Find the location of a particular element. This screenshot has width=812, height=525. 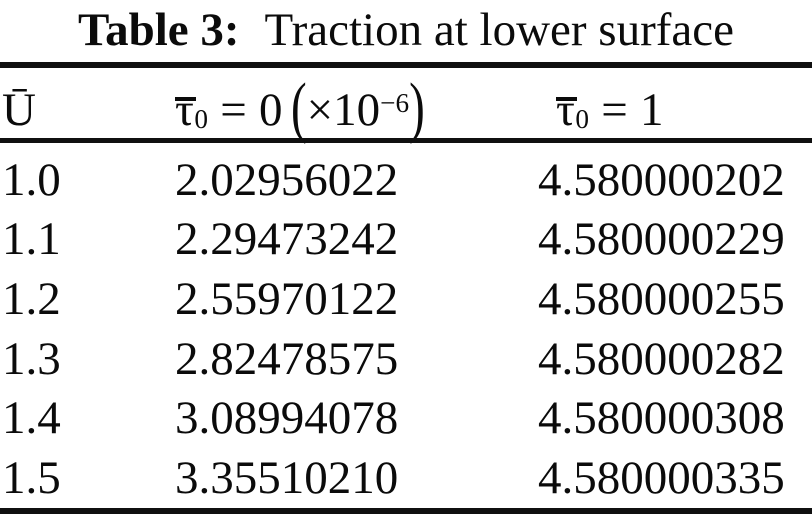

table-top-rule is located at coordinates (406, 65).